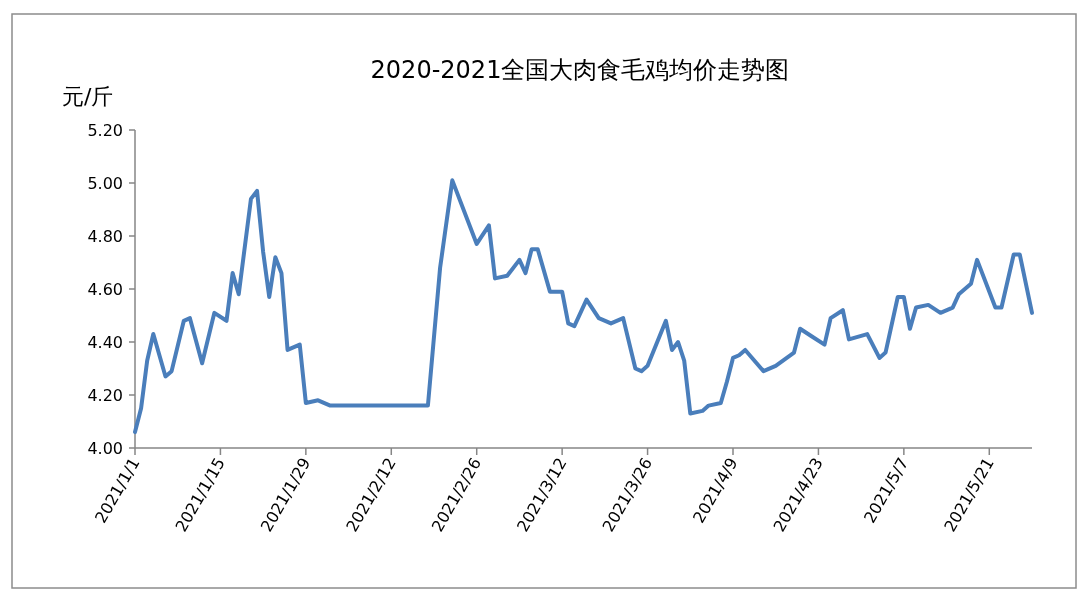 This screenshot has width=1088, height=590. Describe the element at coordinates (105, 289) in the screenshot. I see `y-tick-label: 4.60` at that location.